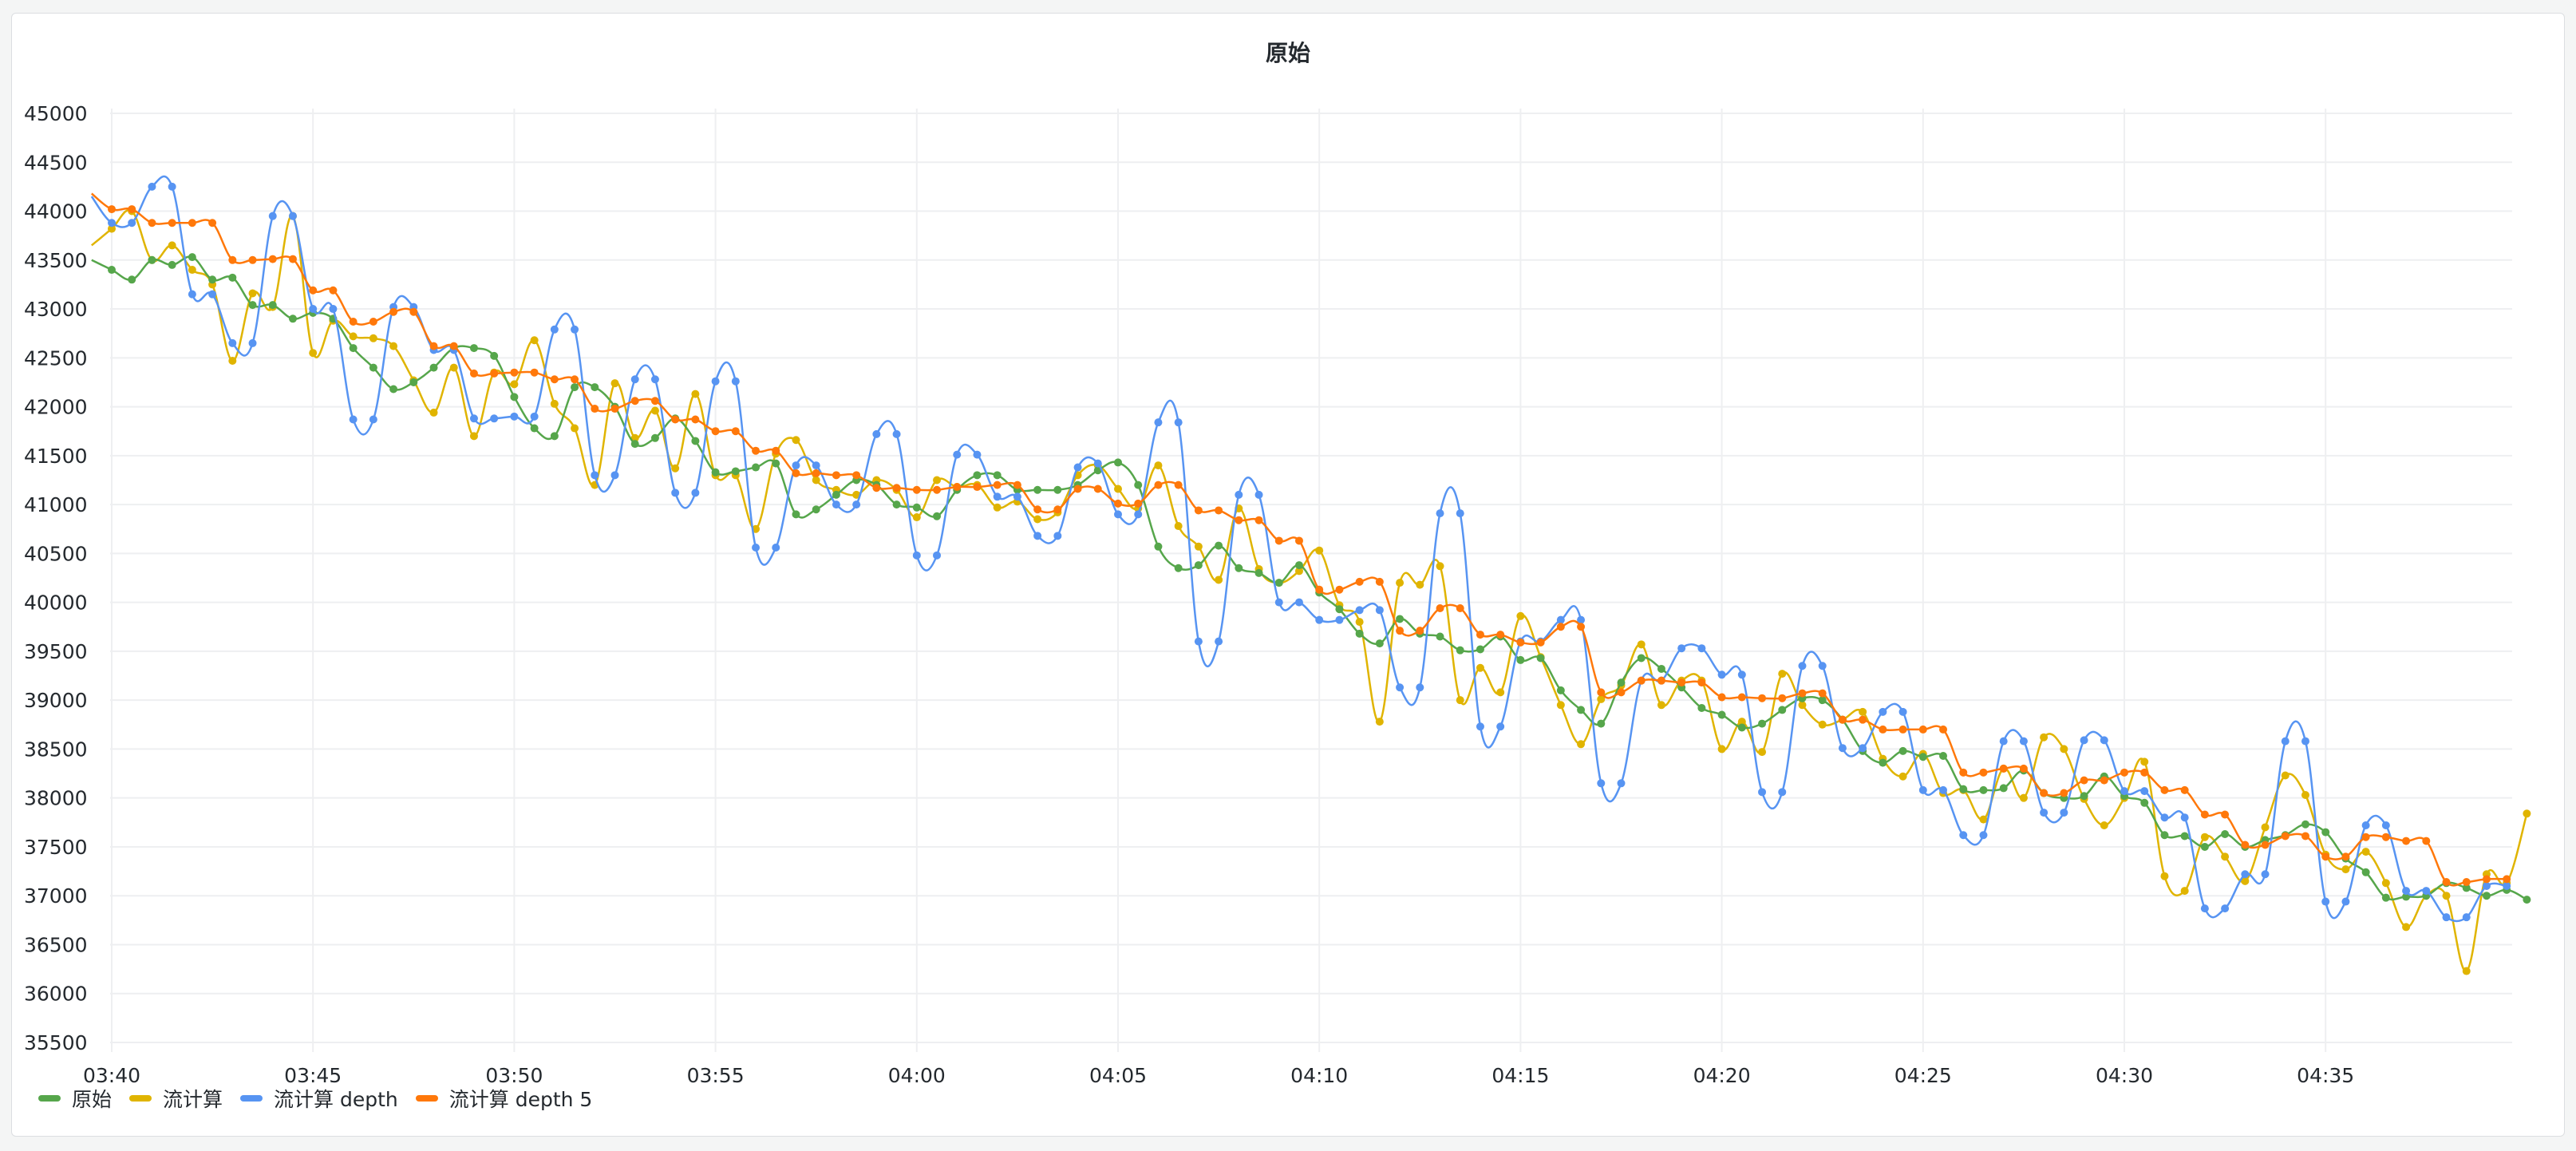 The width and height of the screenshot is (2576, 1151). What do you see at coordinates (520, 1099) in the screenshot?
I see `legend-label: 流计算 depth 5` at bounding box center [520, 1099].